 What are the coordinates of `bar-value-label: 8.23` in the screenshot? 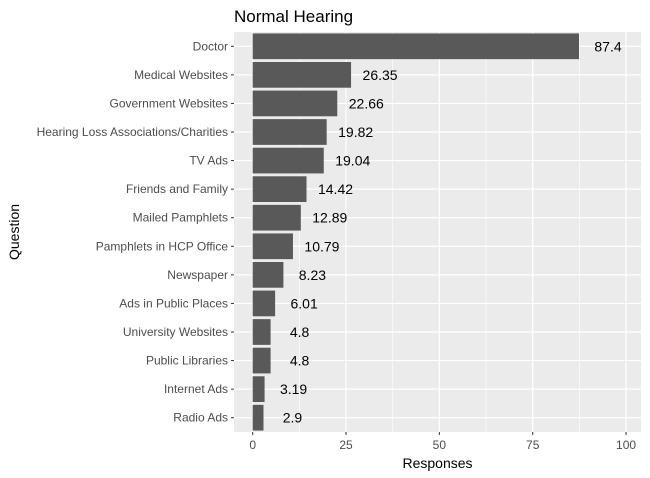 It's located at (312, 275).